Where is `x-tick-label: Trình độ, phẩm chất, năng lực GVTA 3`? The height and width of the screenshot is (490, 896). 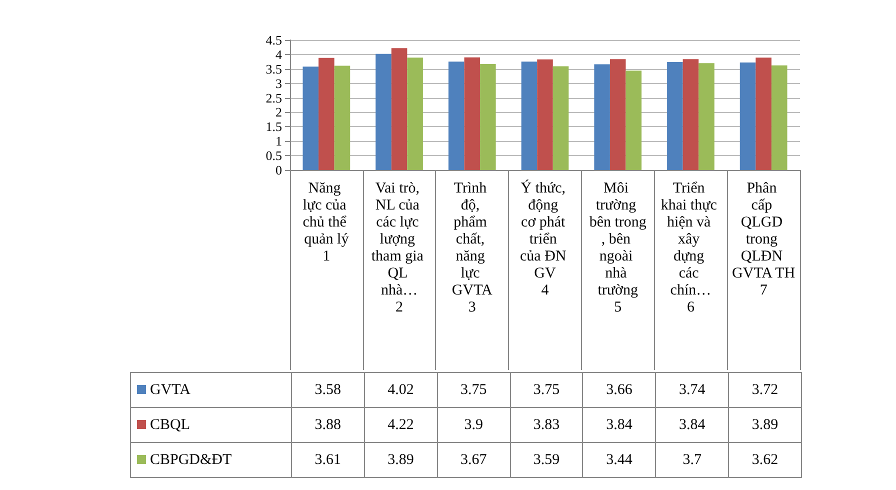
x-tick-label: Trình độ, phẩm chất, năng lực GVTA 3 is located at coordinates (472, 248).